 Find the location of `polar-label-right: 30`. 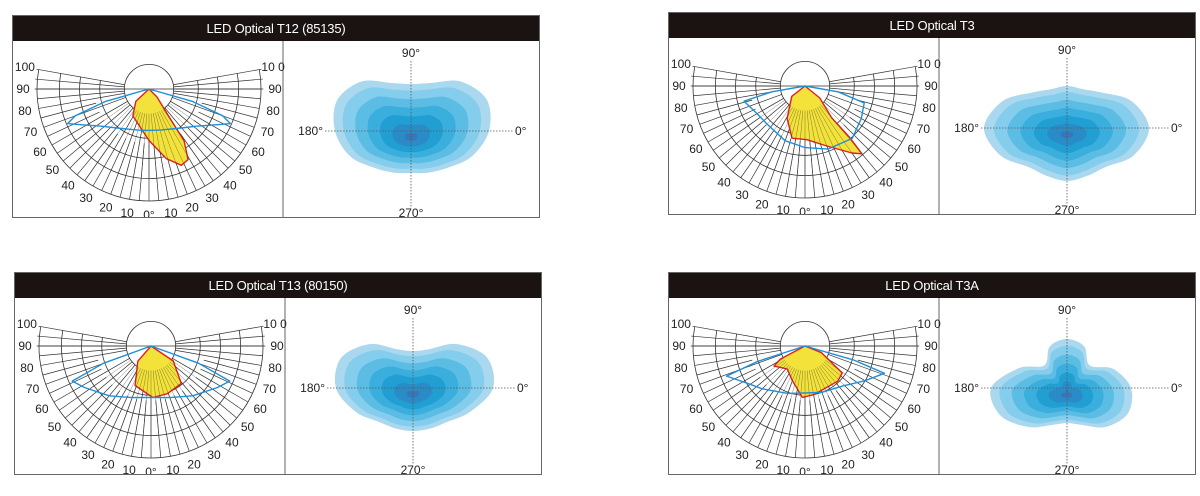

polar-label-right: 30 is located at coordinates (212, 198).